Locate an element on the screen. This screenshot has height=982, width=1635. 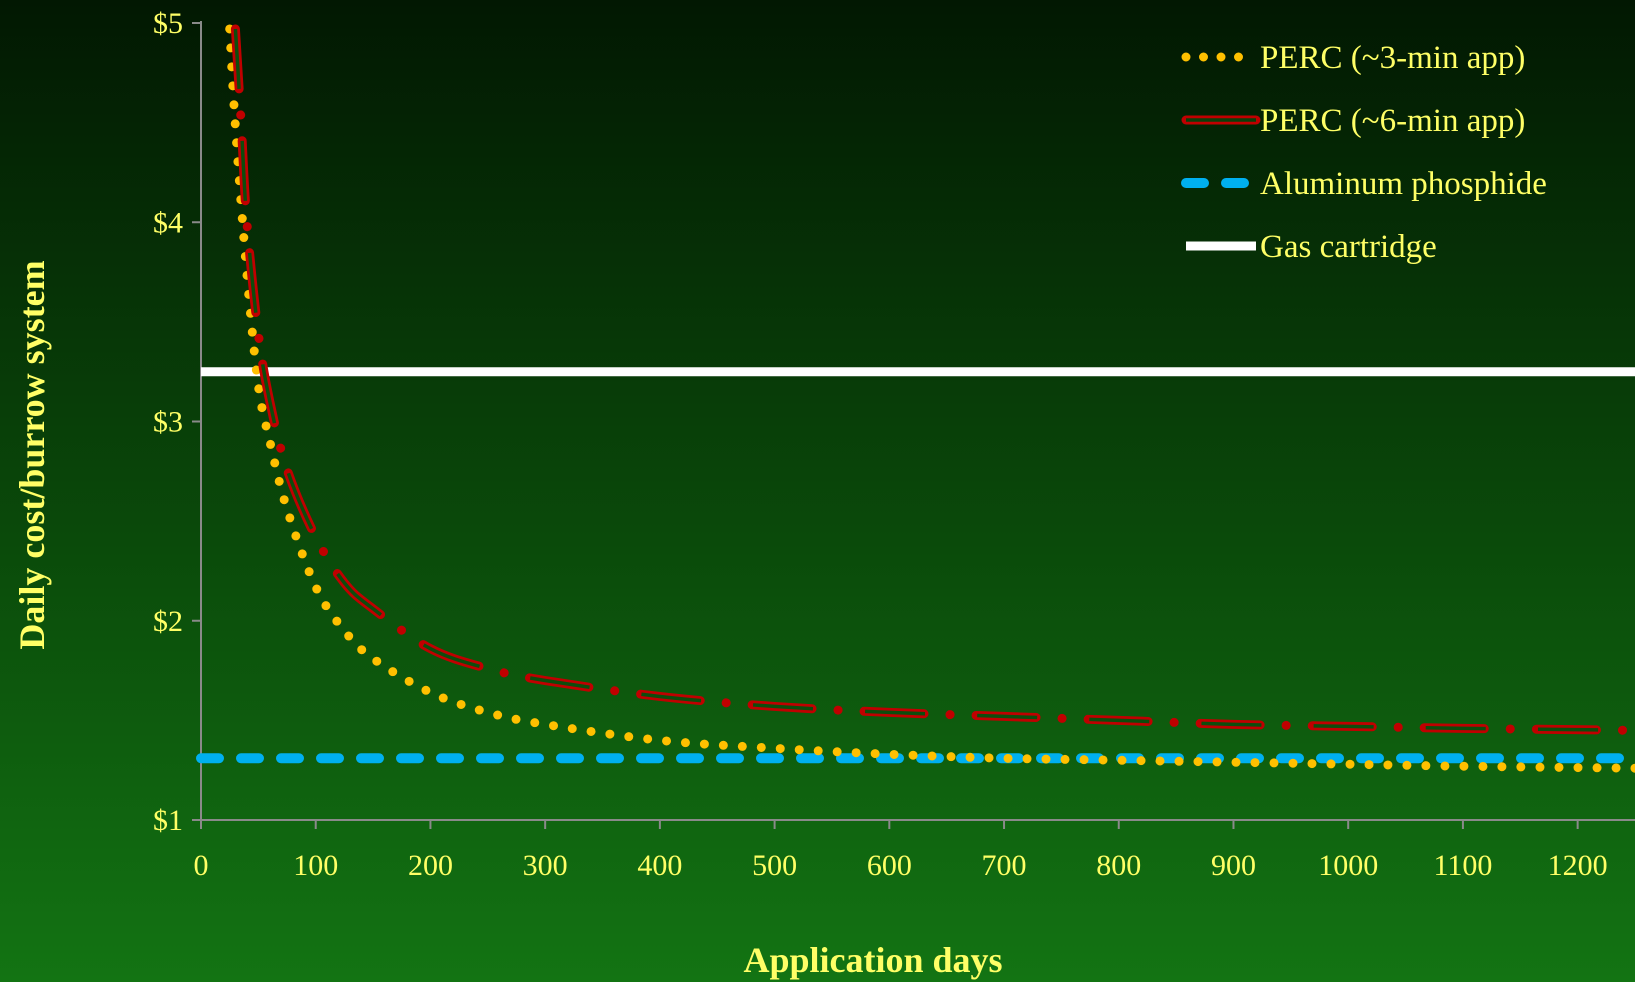
x-tick-label: 600 is located at coordinates (889, 865).